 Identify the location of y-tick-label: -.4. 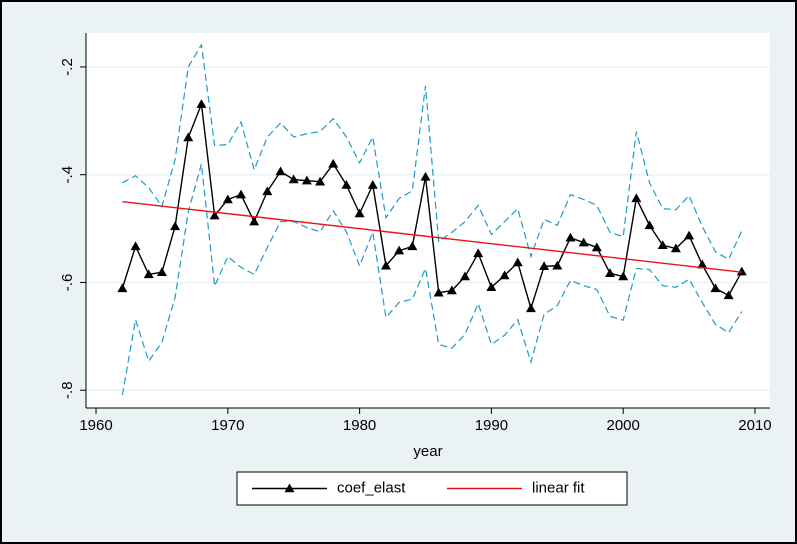
(67, 175).